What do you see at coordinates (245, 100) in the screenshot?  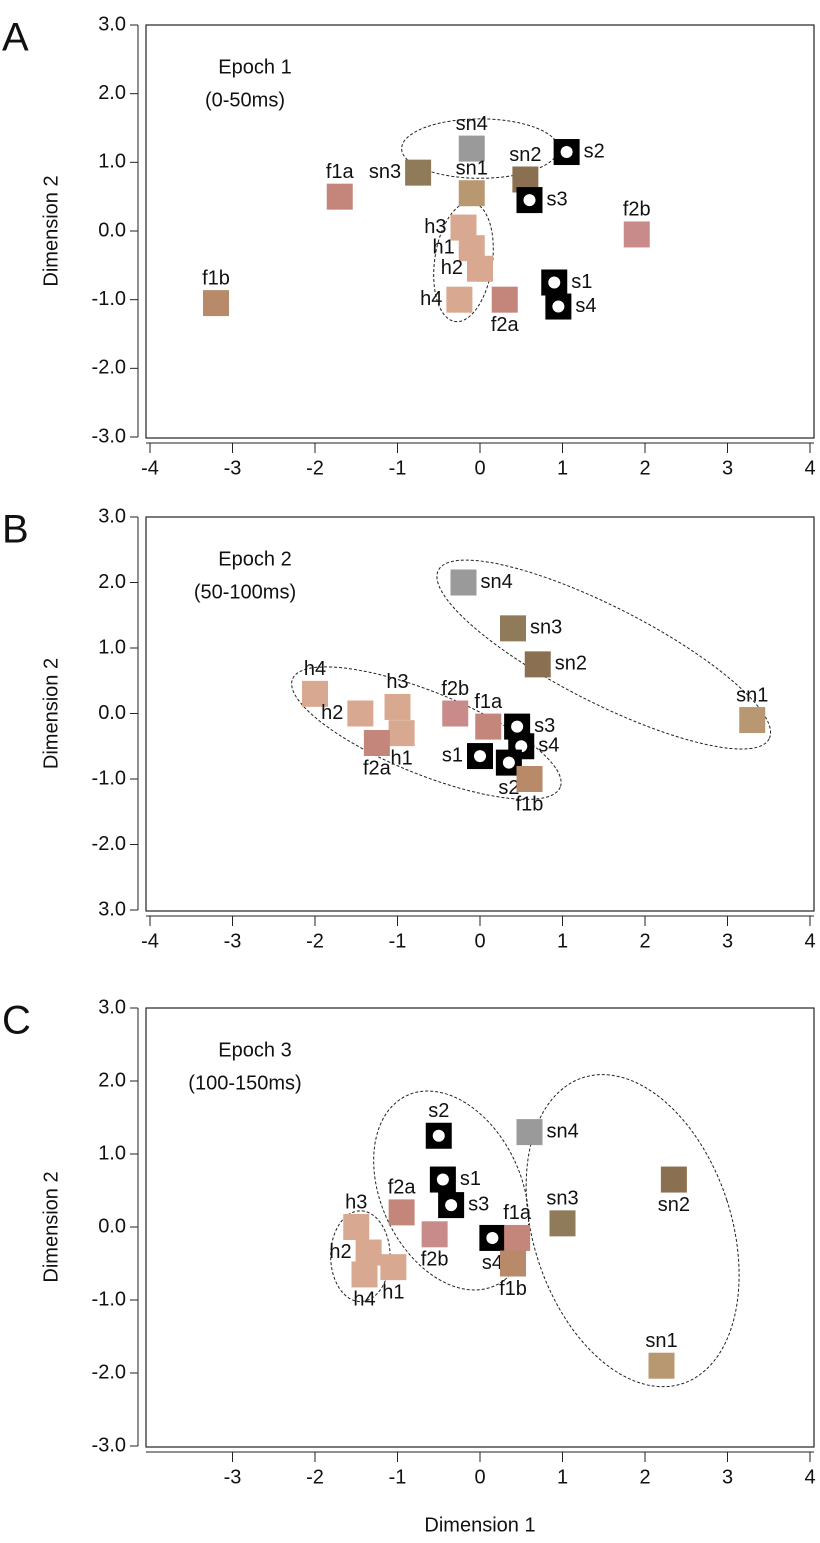 I see `epoch-annotation: (0-50ms)` at bounding box center [245, 100].